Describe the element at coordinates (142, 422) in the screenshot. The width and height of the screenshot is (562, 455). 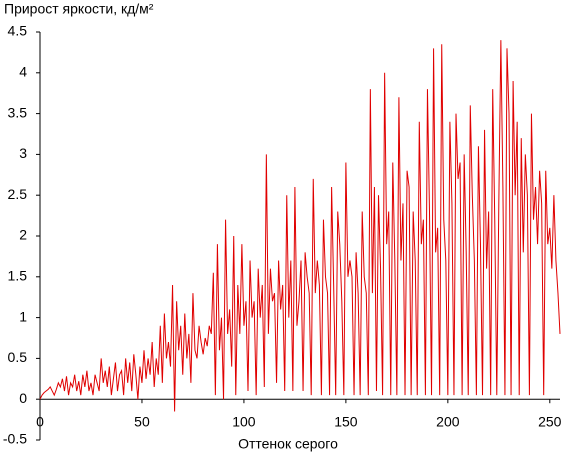
I see `x-tick-label: 50` at that location.